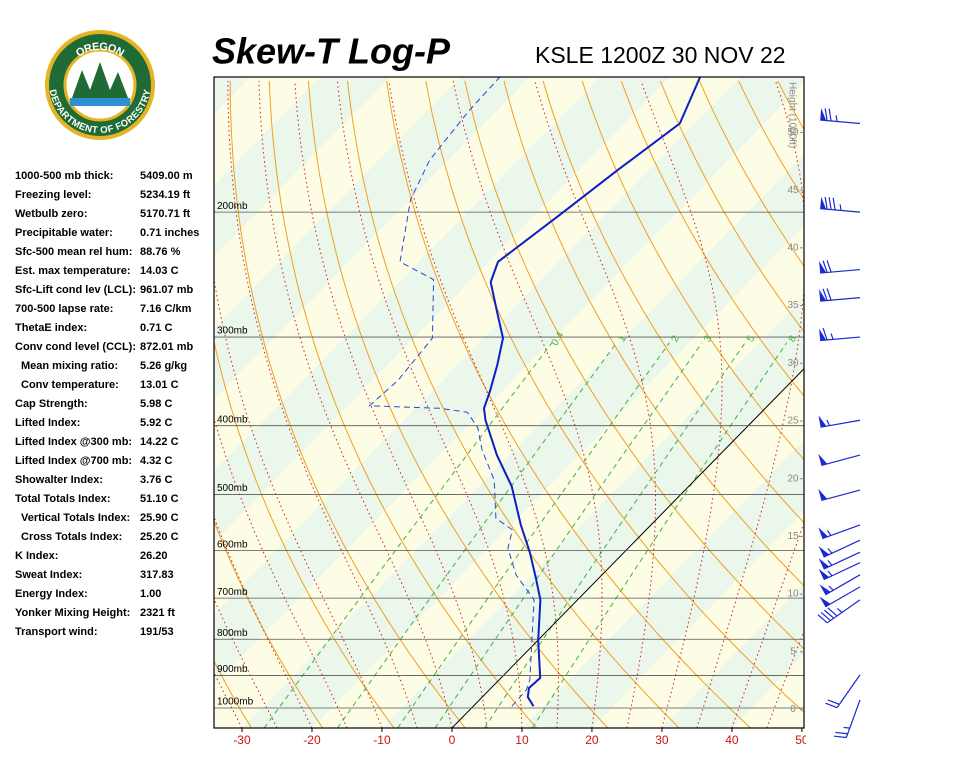  I want to click on index-label: Transport wind:, so click(56, 632).